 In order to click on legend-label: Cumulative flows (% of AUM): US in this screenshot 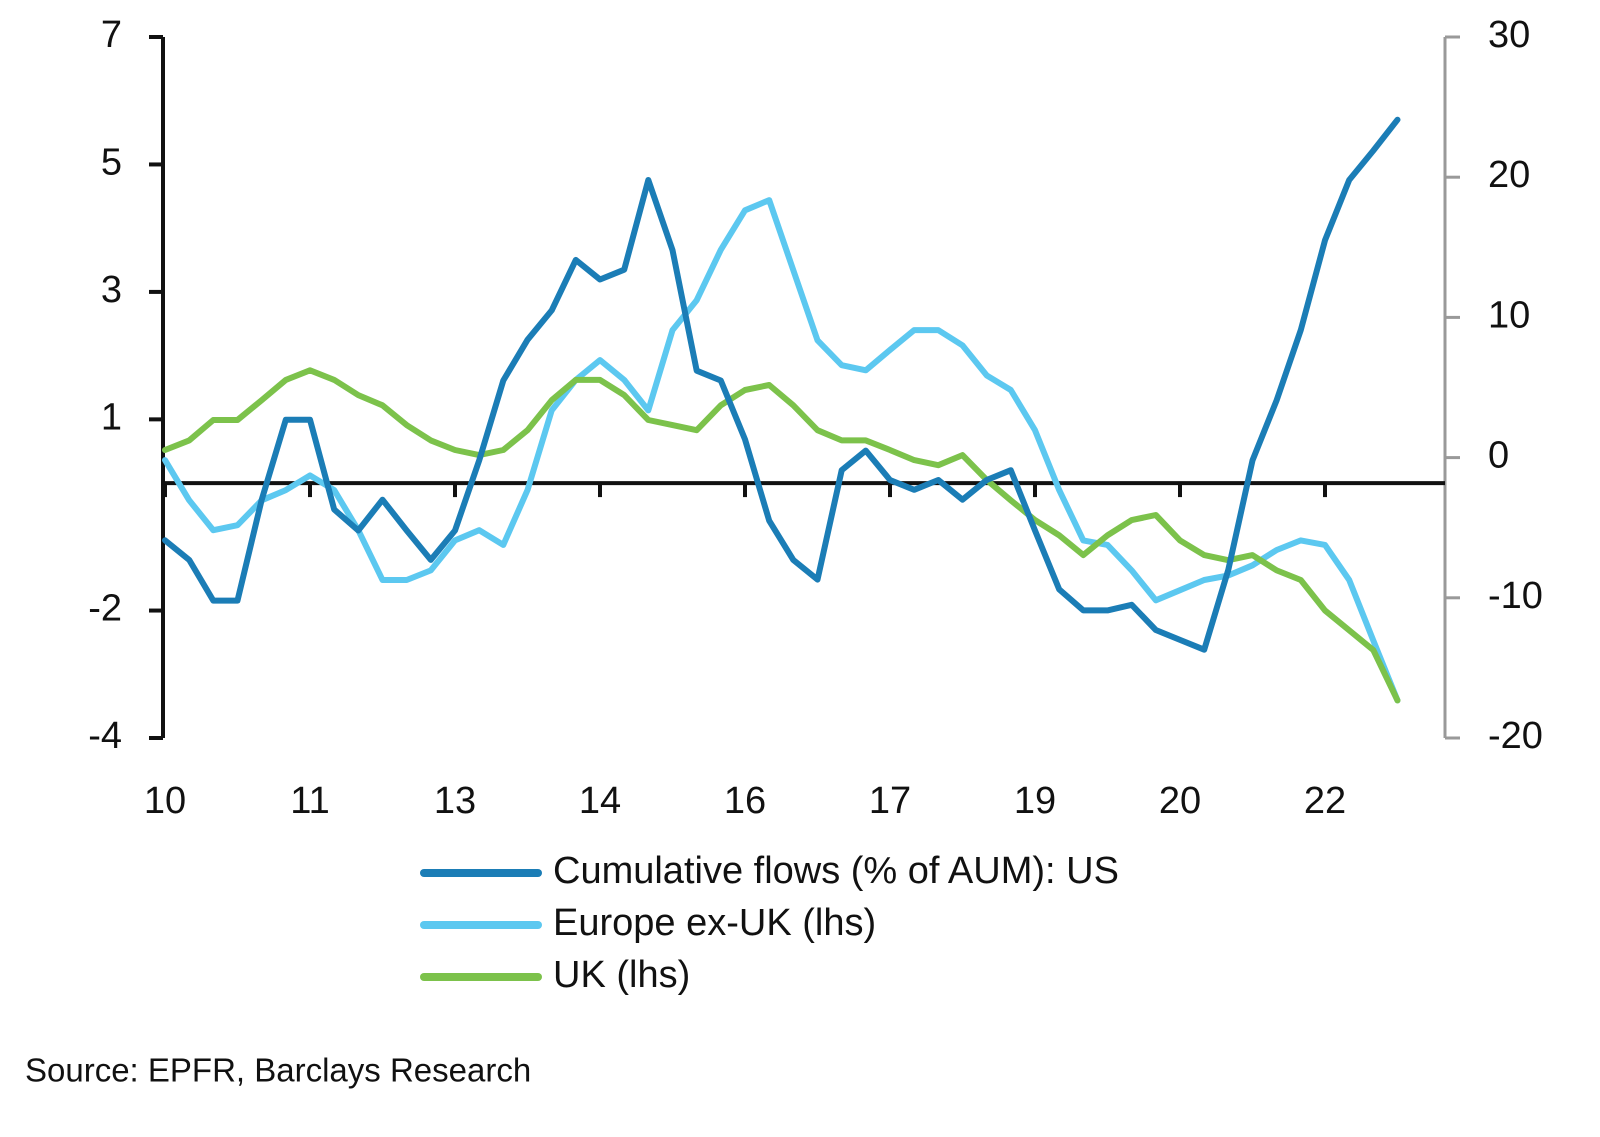, I will do `click(836, 871)`.